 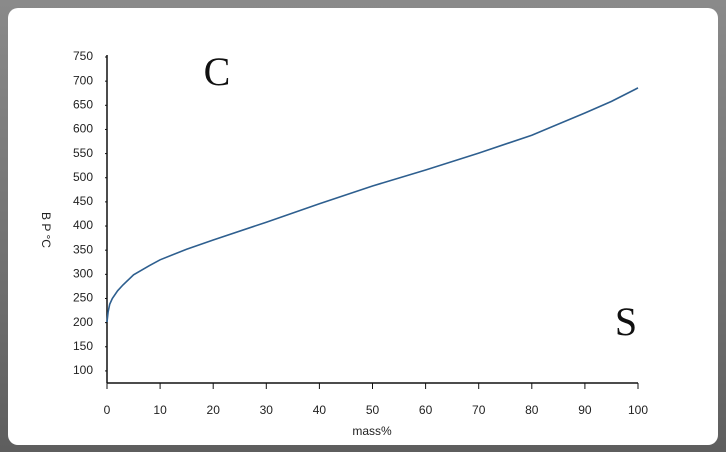 What do you see at coordinates (160, 410) in the screenshot?
I see `x-tick-label: 10` at bounding box center [160, 410].